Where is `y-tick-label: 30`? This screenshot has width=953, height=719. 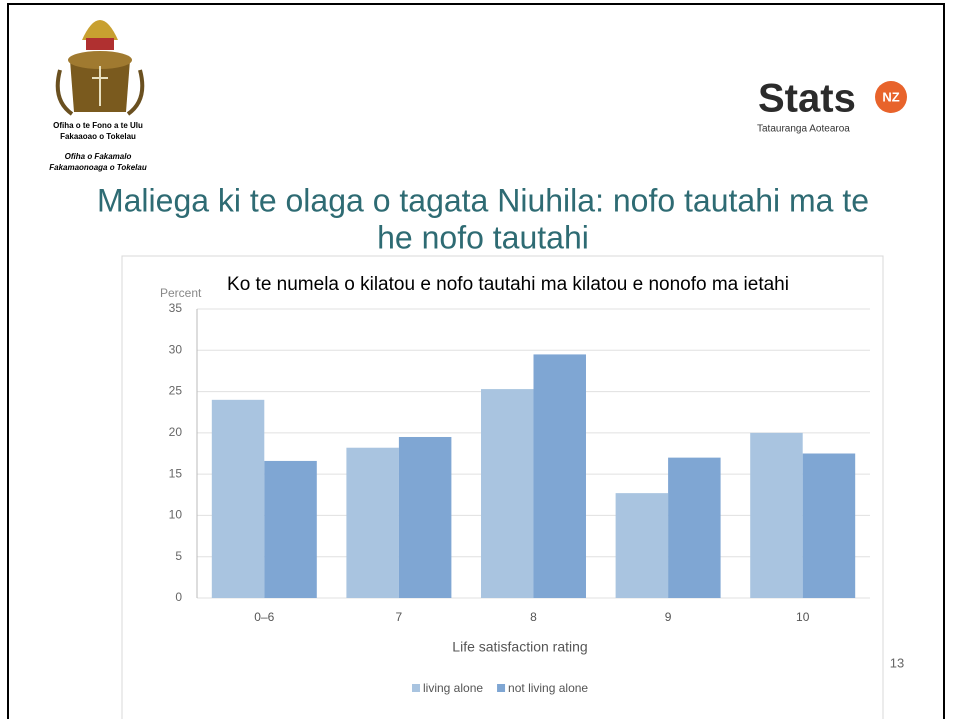
y-tick-label: 30 is located at coordinates (176, 349).